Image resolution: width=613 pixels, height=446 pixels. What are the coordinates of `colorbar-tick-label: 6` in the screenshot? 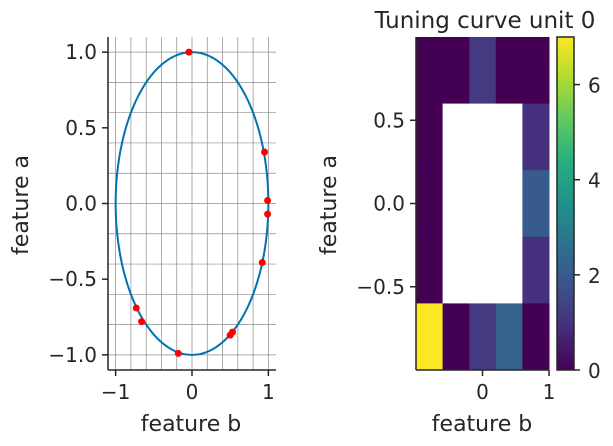 It's located at (594, 86).